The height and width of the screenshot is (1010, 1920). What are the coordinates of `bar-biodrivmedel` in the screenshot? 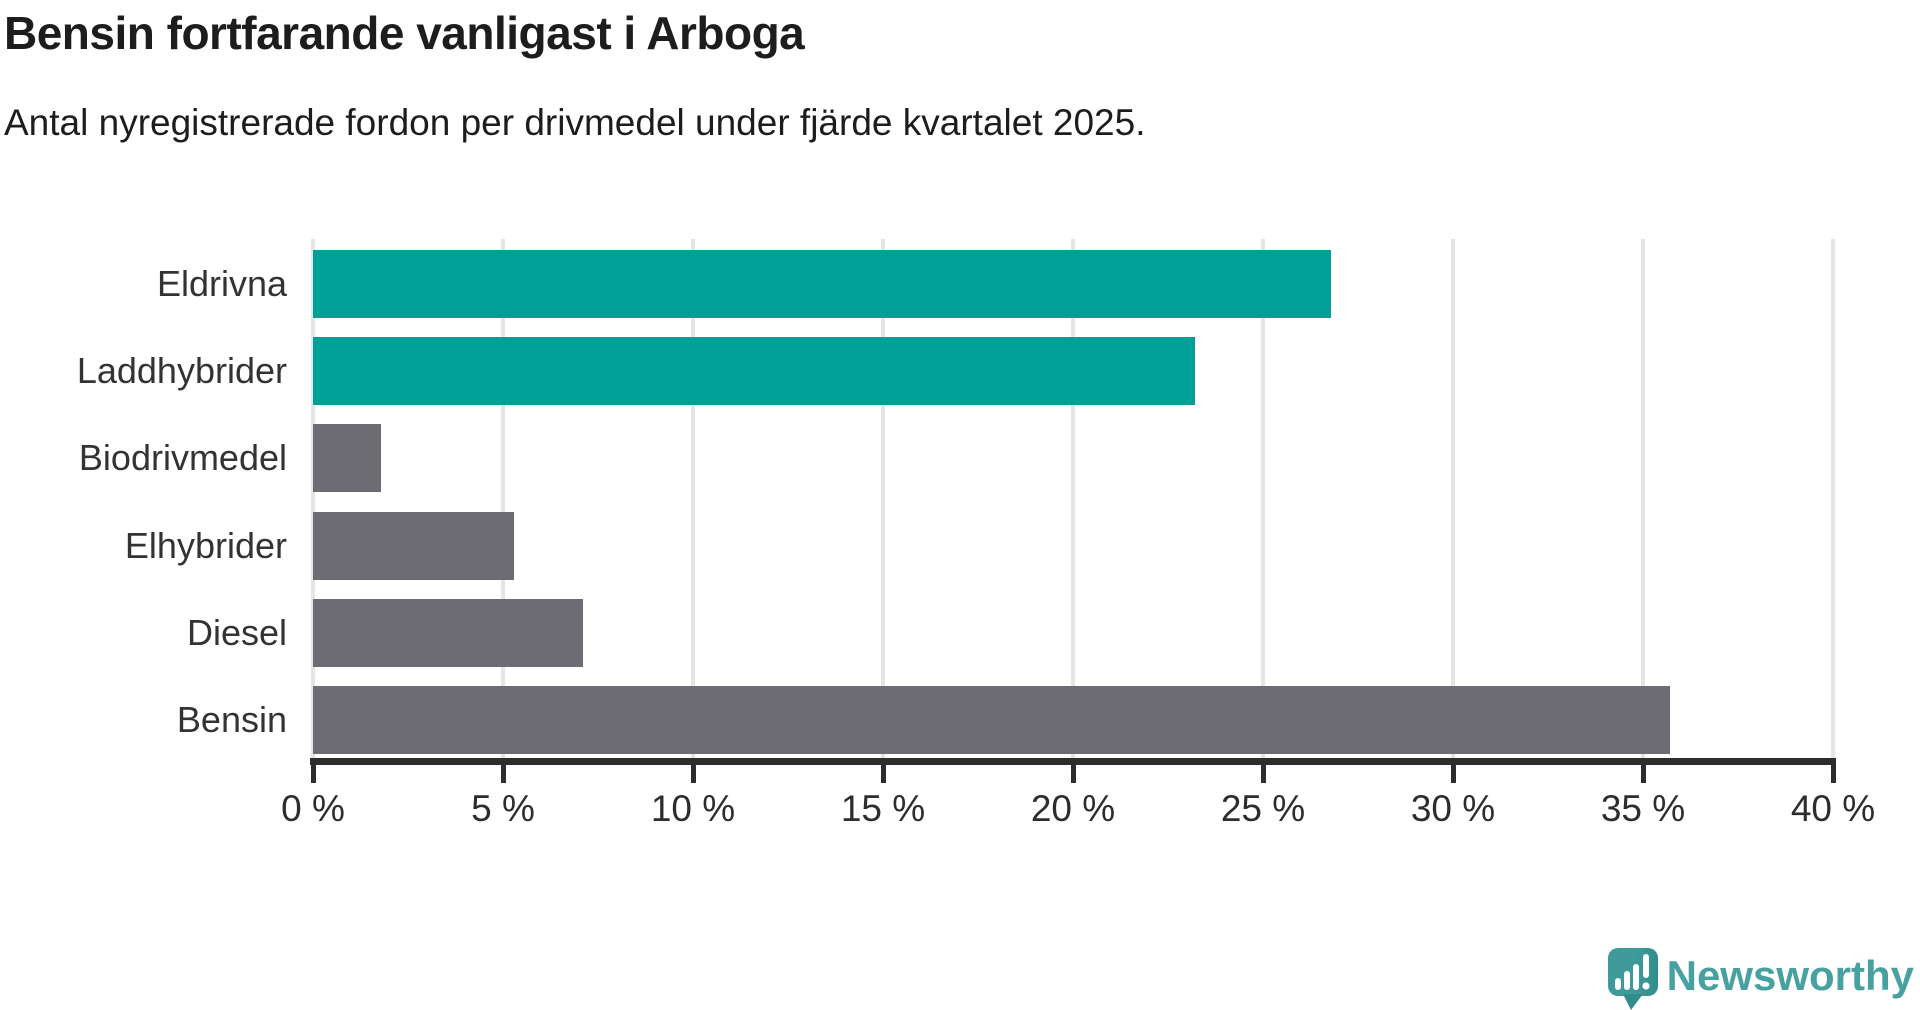 It's located at (347, 458).